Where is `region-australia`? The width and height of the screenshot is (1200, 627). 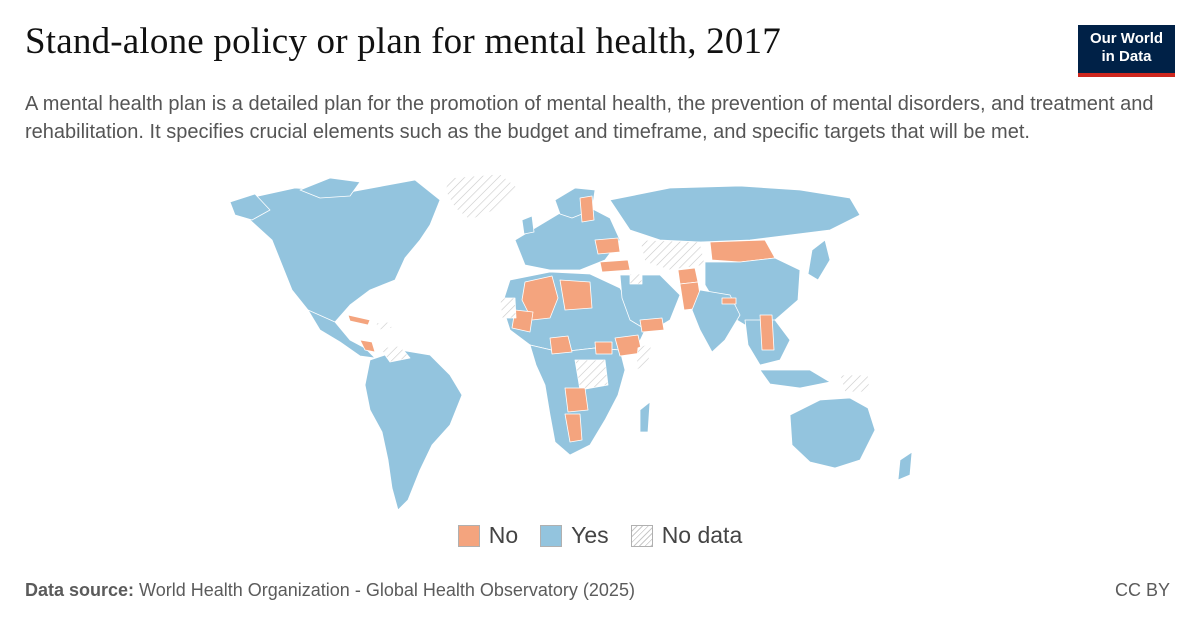 region-australia is located at coordinates (832, 433).